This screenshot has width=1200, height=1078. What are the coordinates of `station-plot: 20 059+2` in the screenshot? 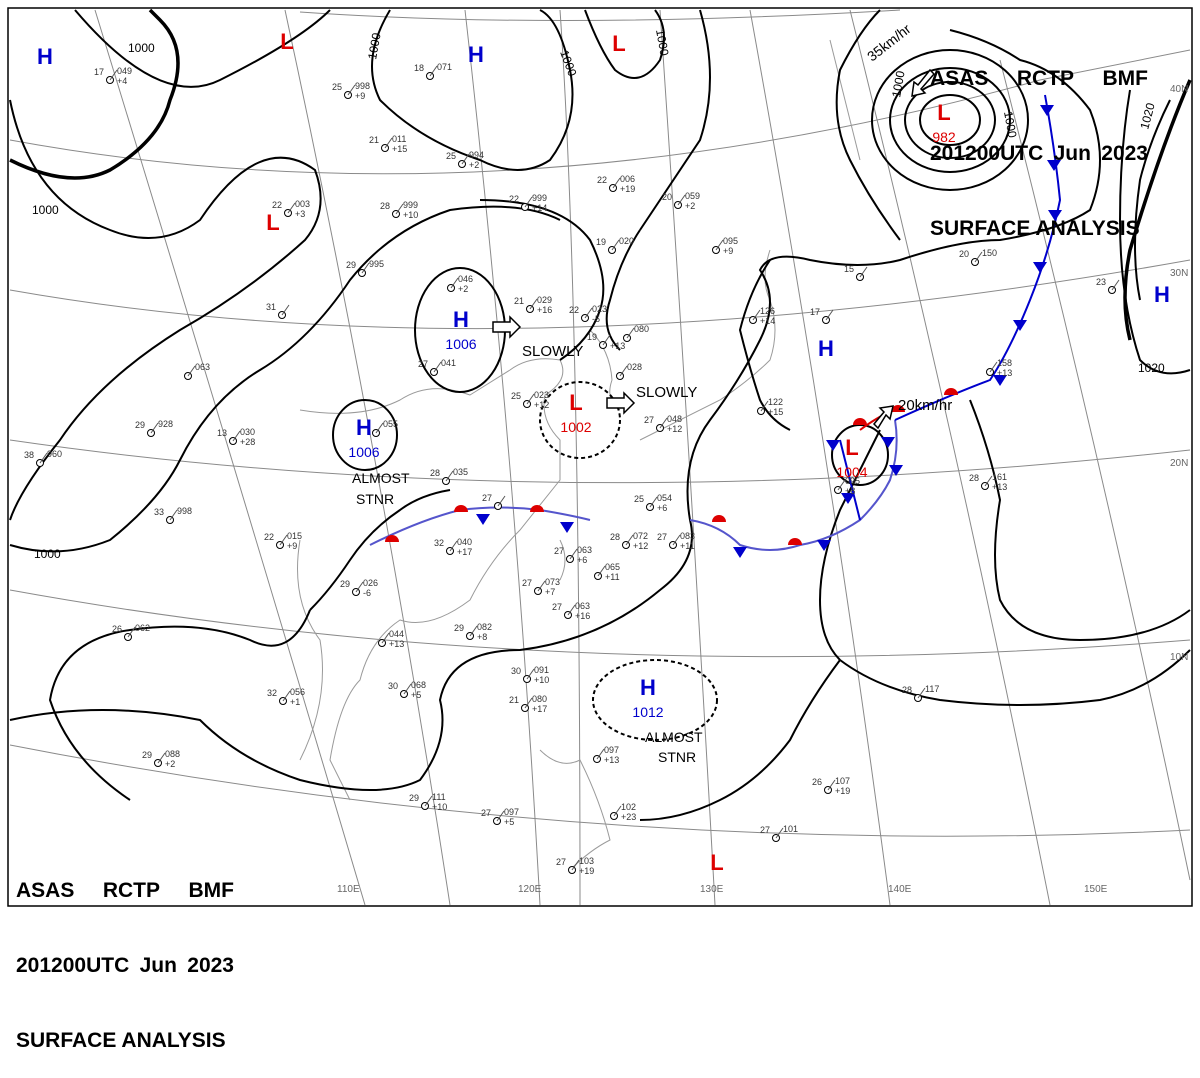 It's located at (681, 201).